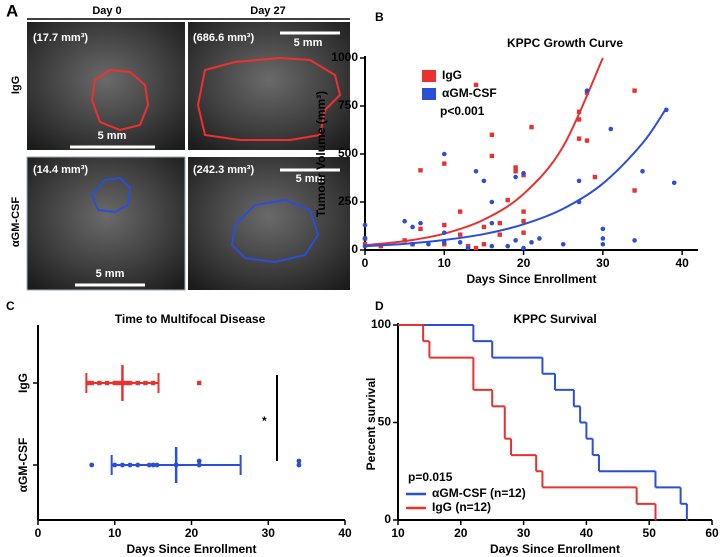 Image resolution: width=726 pixels, height=557 pixels. Describe the element at coordinates (712, 533) in the screenshot. I see `x-tick-label: 60` at that location.